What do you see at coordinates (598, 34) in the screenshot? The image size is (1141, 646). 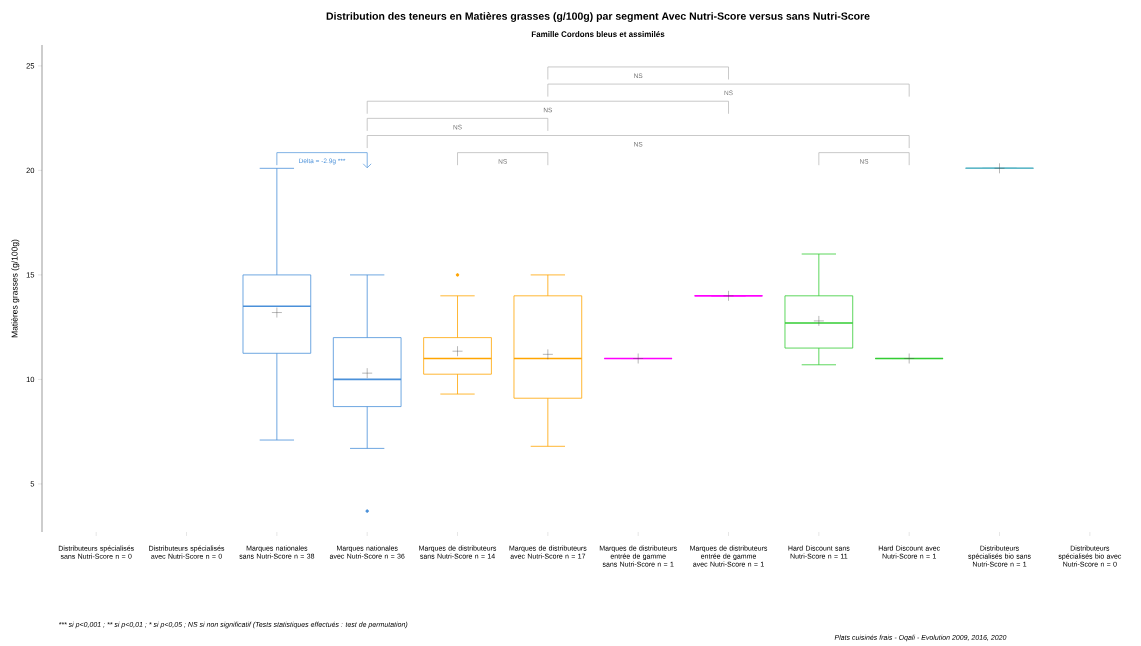 I see `chart-subtitle: Famille Cordons bleus et assimilés` at bounding box center [598, 34].